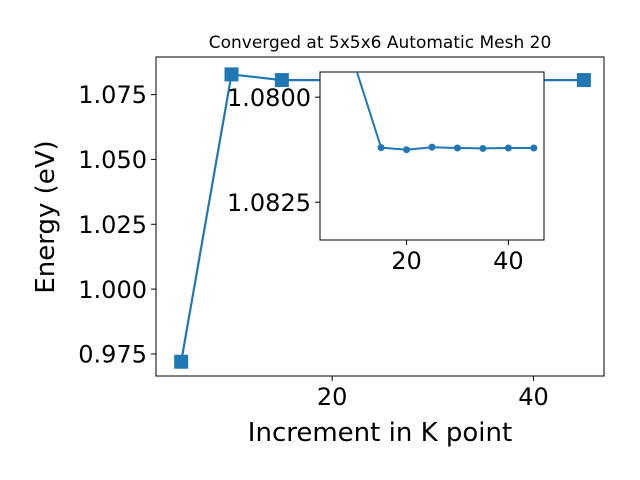  What do you see at coordinates (112, 160) in the screenshot?
I see `main-y-tick-label: 1.050` at bounding box center [112, 160].